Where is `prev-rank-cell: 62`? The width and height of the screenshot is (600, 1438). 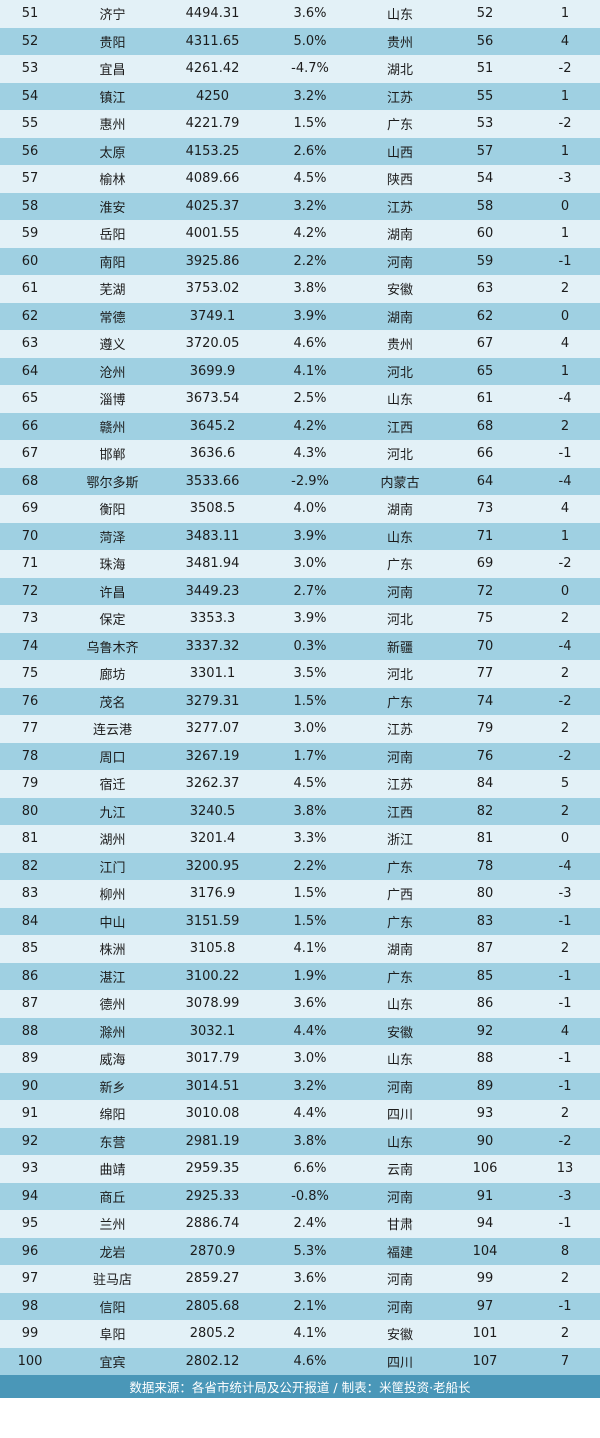 prev-rank-cell: 62 is located at coordinates (485, 316).